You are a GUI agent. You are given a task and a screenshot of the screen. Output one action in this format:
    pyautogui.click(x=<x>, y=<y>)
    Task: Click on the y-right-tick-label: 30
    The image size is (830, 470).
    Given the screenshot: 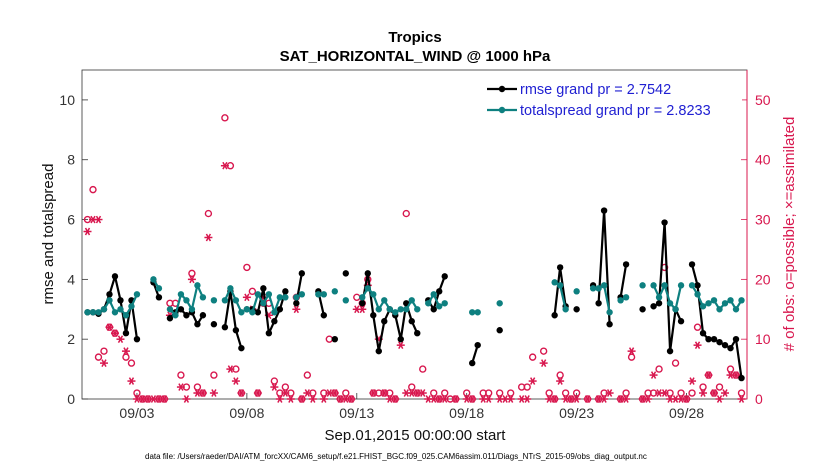 What is the action you would take?
    pyautogui.click(x=763, y=220)
    